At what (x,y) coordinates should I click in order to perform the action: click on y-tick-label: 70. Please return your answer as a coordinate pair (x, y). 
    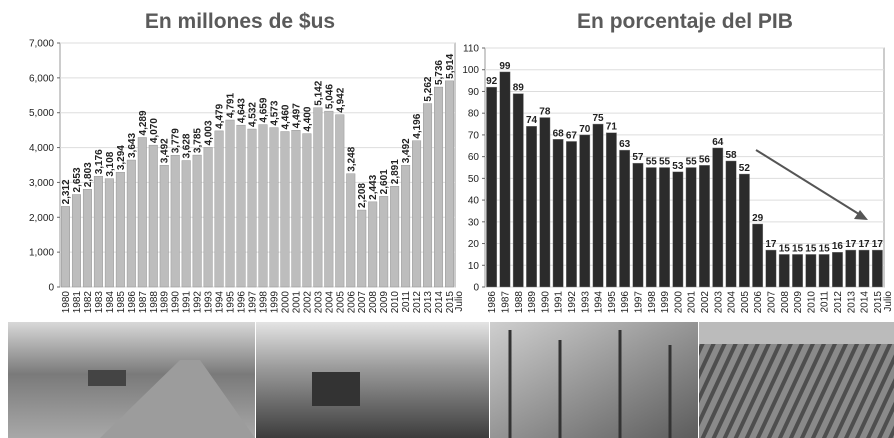
    Looking at the image, I should click on (474, 135).